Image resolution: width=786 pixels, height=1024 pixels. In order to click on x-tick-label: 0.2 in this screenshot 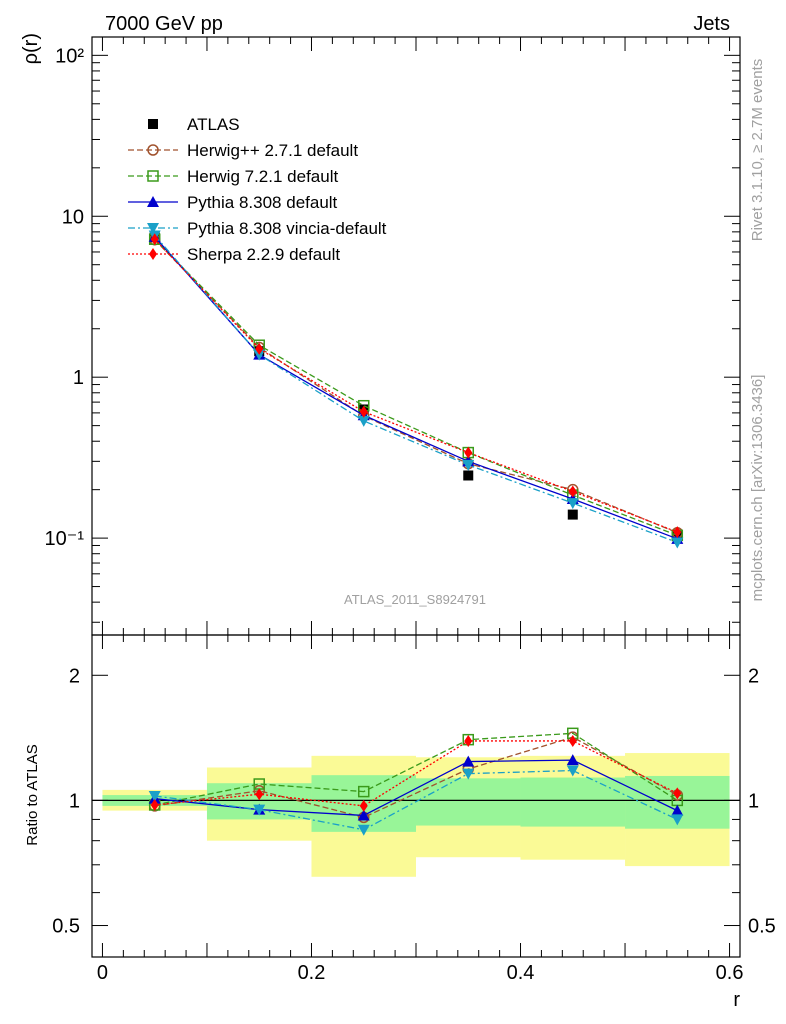, I will do `click(312, 973)`.